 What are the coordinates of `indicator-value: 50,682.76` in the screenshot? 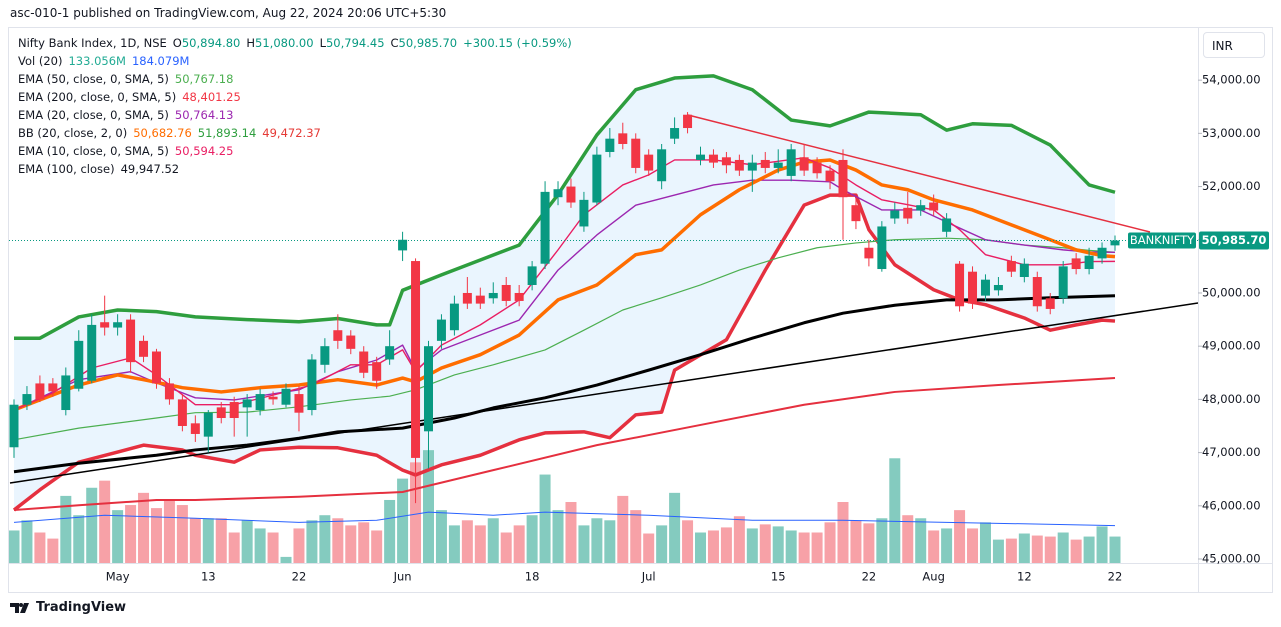 It's located at (162, 133).